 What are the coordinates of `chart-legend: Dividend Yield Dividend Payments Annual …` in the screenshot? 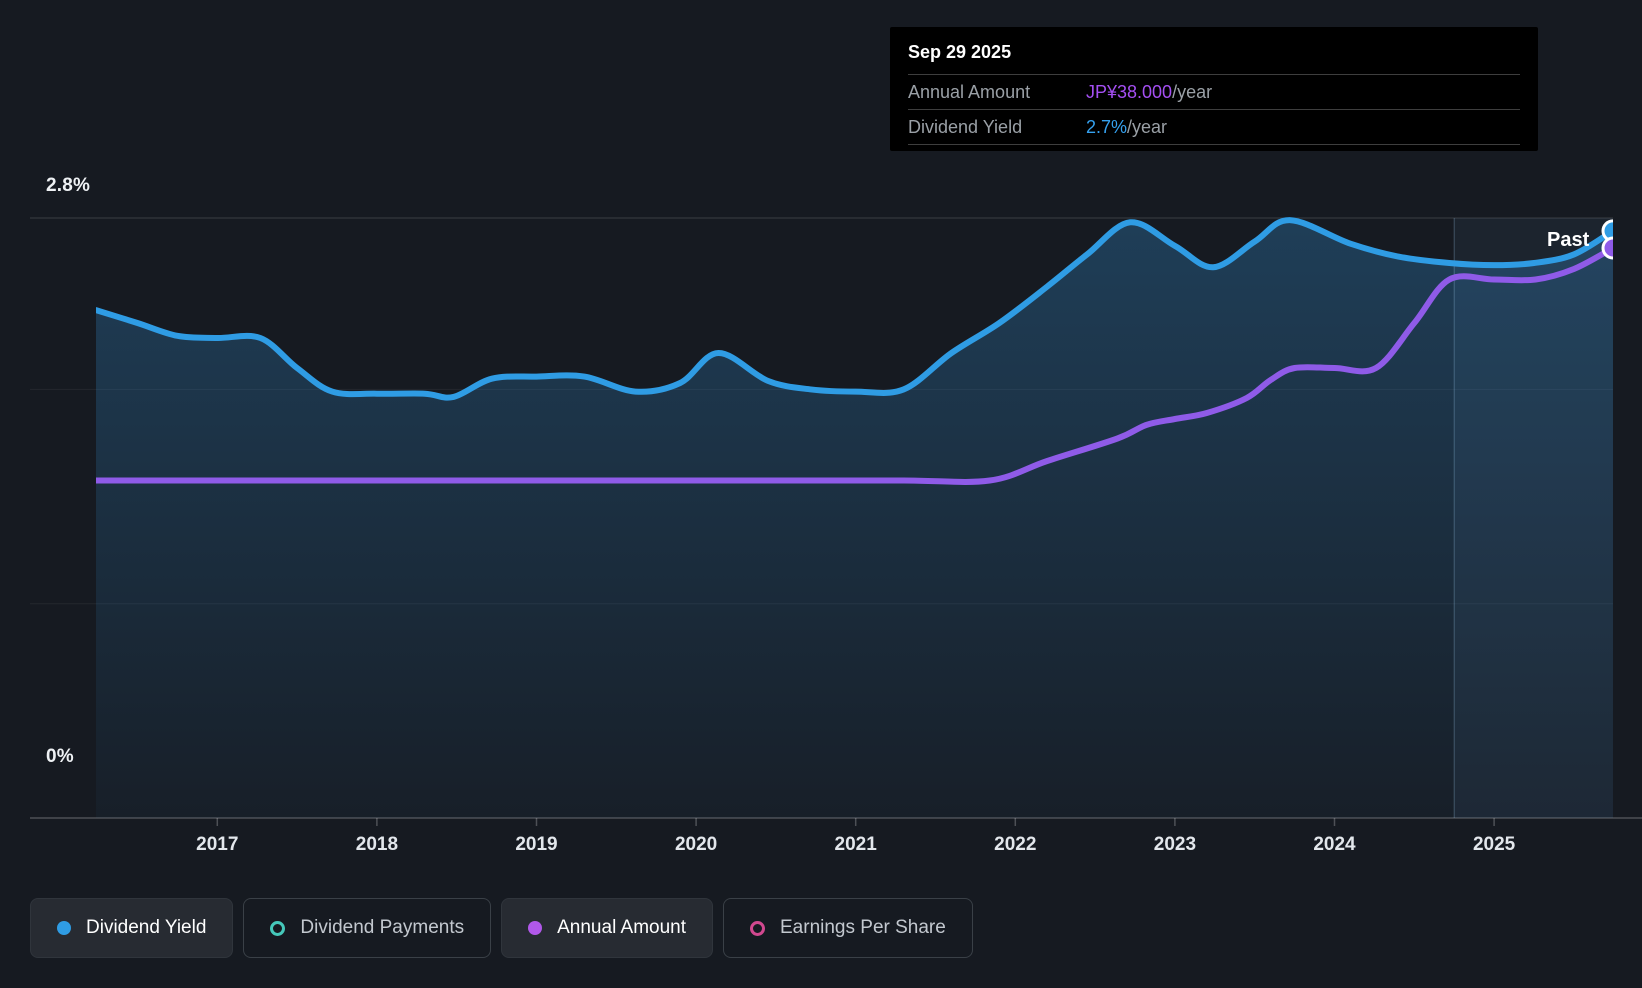 It's located at (501, 928).